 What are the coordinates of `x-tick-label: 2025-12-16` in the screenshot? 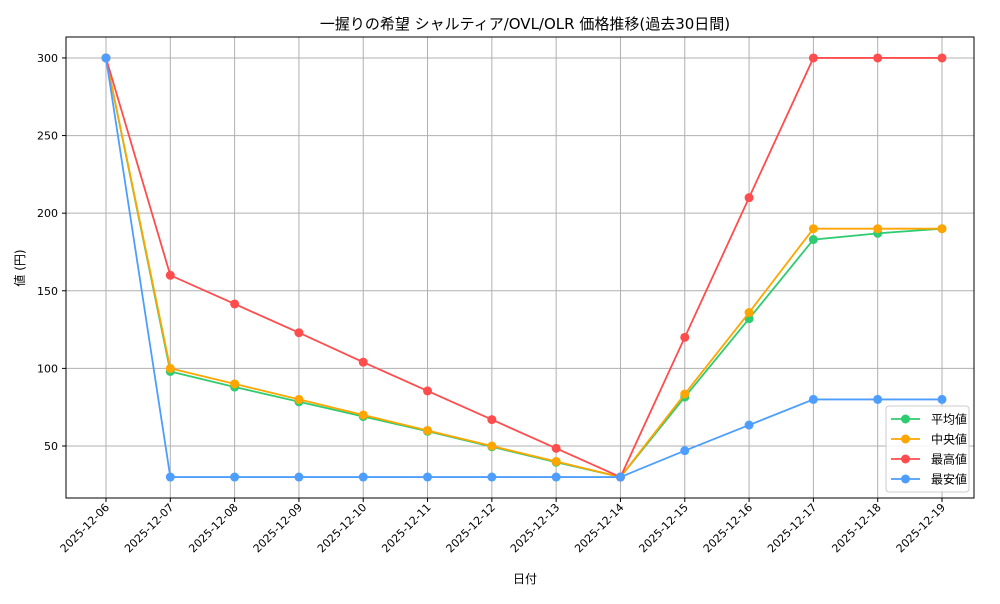 It's located at (728, 528).